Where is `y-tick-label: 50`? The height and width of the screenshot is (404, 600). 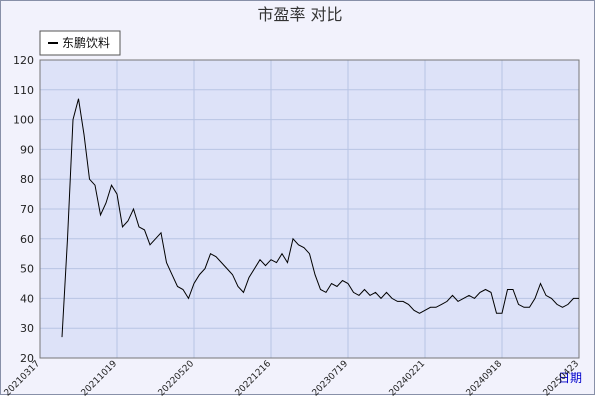
y-tick-label: 50 is located at coordinates (27, 269).